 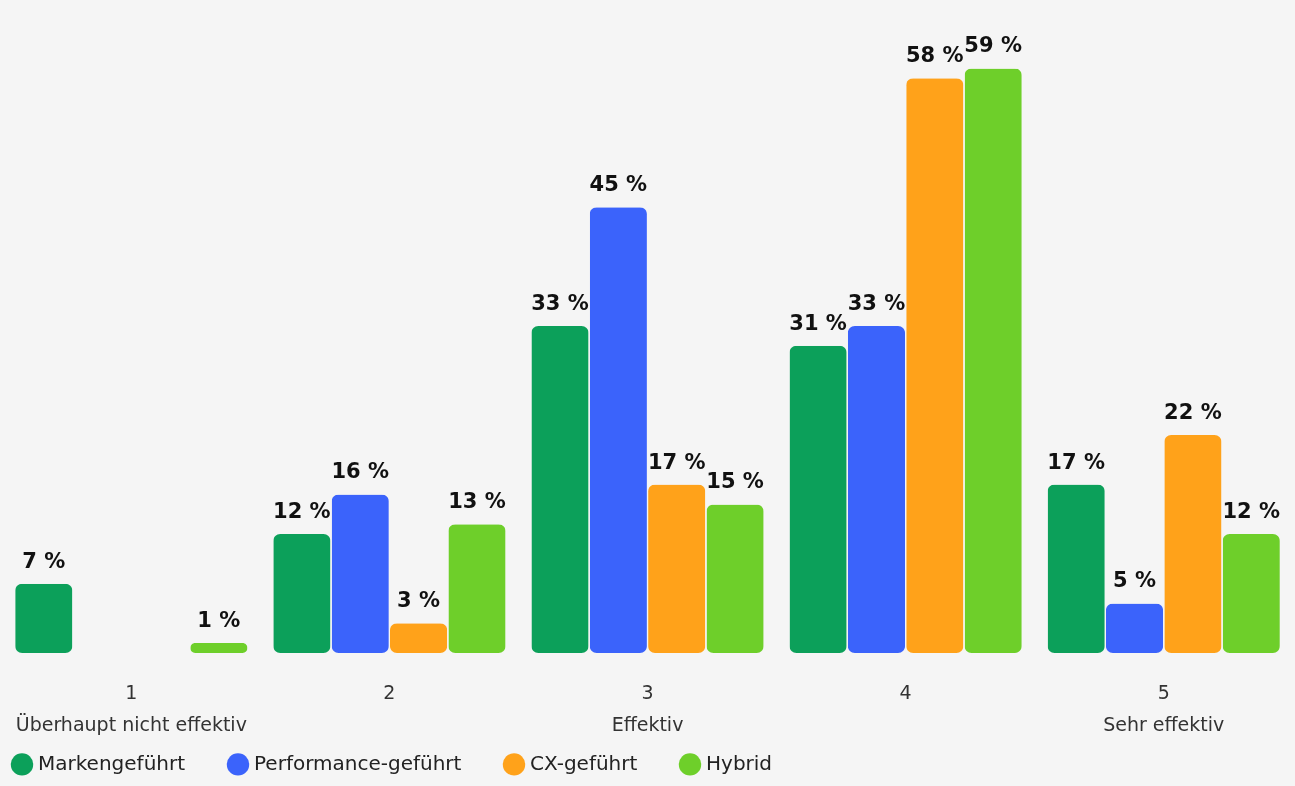 I want to click on legend-label: Performance-geführt, so click(x=358, y=763).